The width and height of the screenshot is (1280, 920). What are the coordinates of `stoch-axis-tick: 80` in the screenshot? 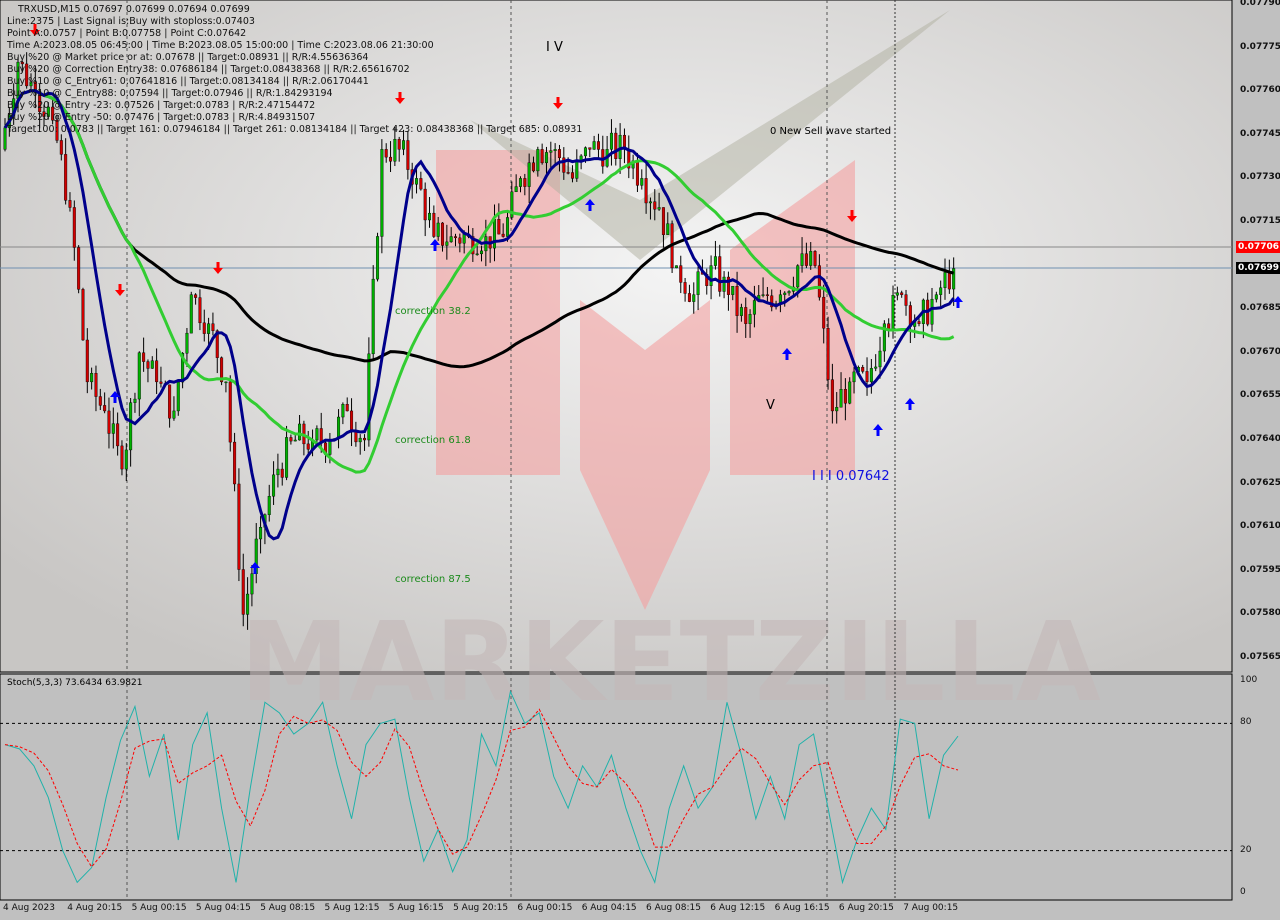 It's located at (1246, 722).